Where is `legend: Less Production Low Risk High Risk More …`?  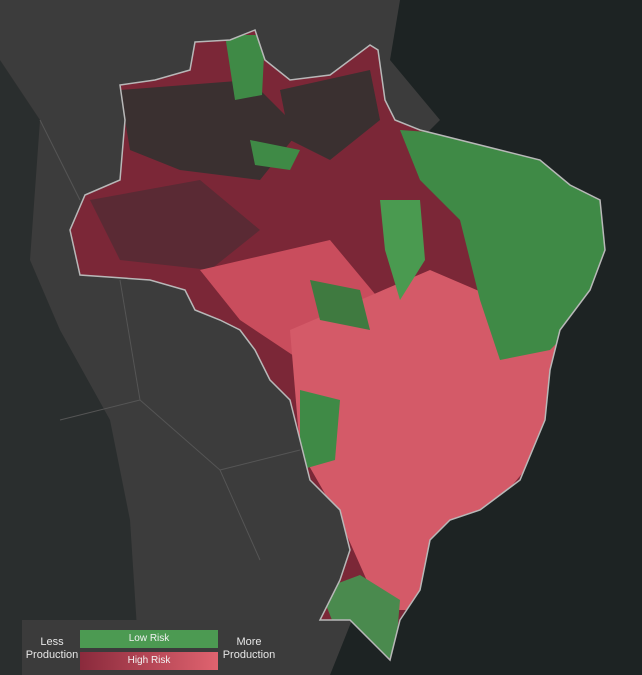 legend: Less Production Low Risk High Risk More … is located at coordinates (151, 647).